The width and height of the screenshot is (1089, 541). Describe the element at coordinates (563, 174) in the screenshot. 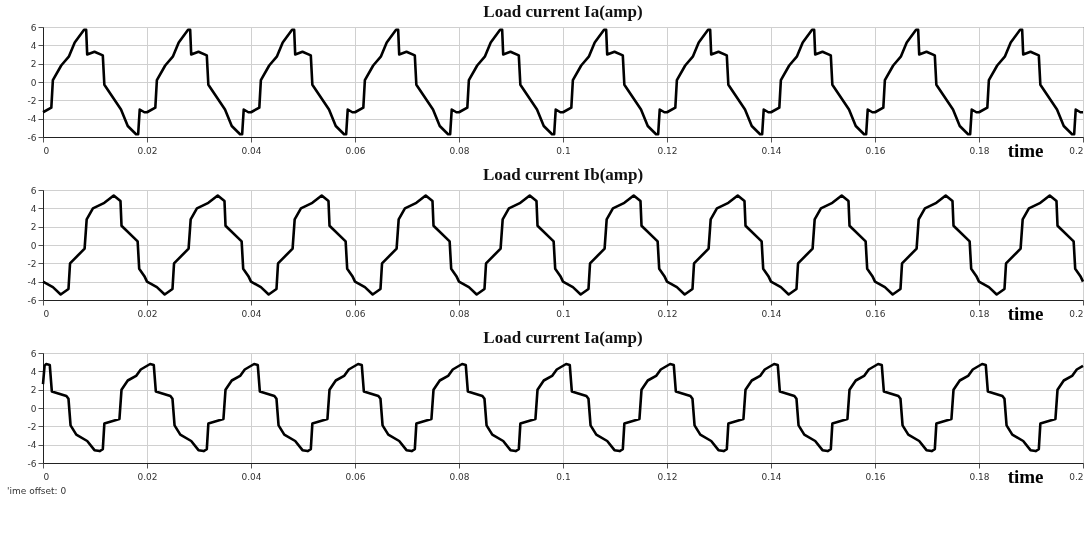

I see `chart-title: Load current Ib(amp)` at that location.